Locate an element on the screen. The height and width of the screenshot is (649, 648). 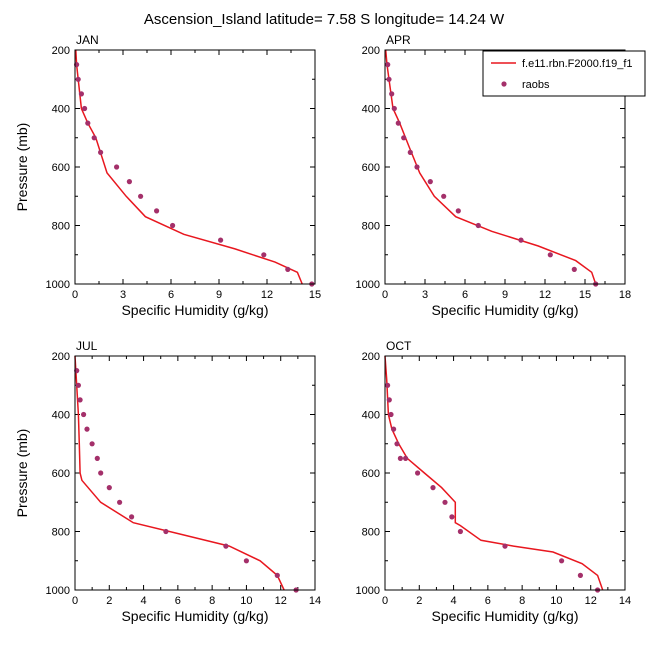
apr-xtick-label: 15 is located at coordinates (585, 295).